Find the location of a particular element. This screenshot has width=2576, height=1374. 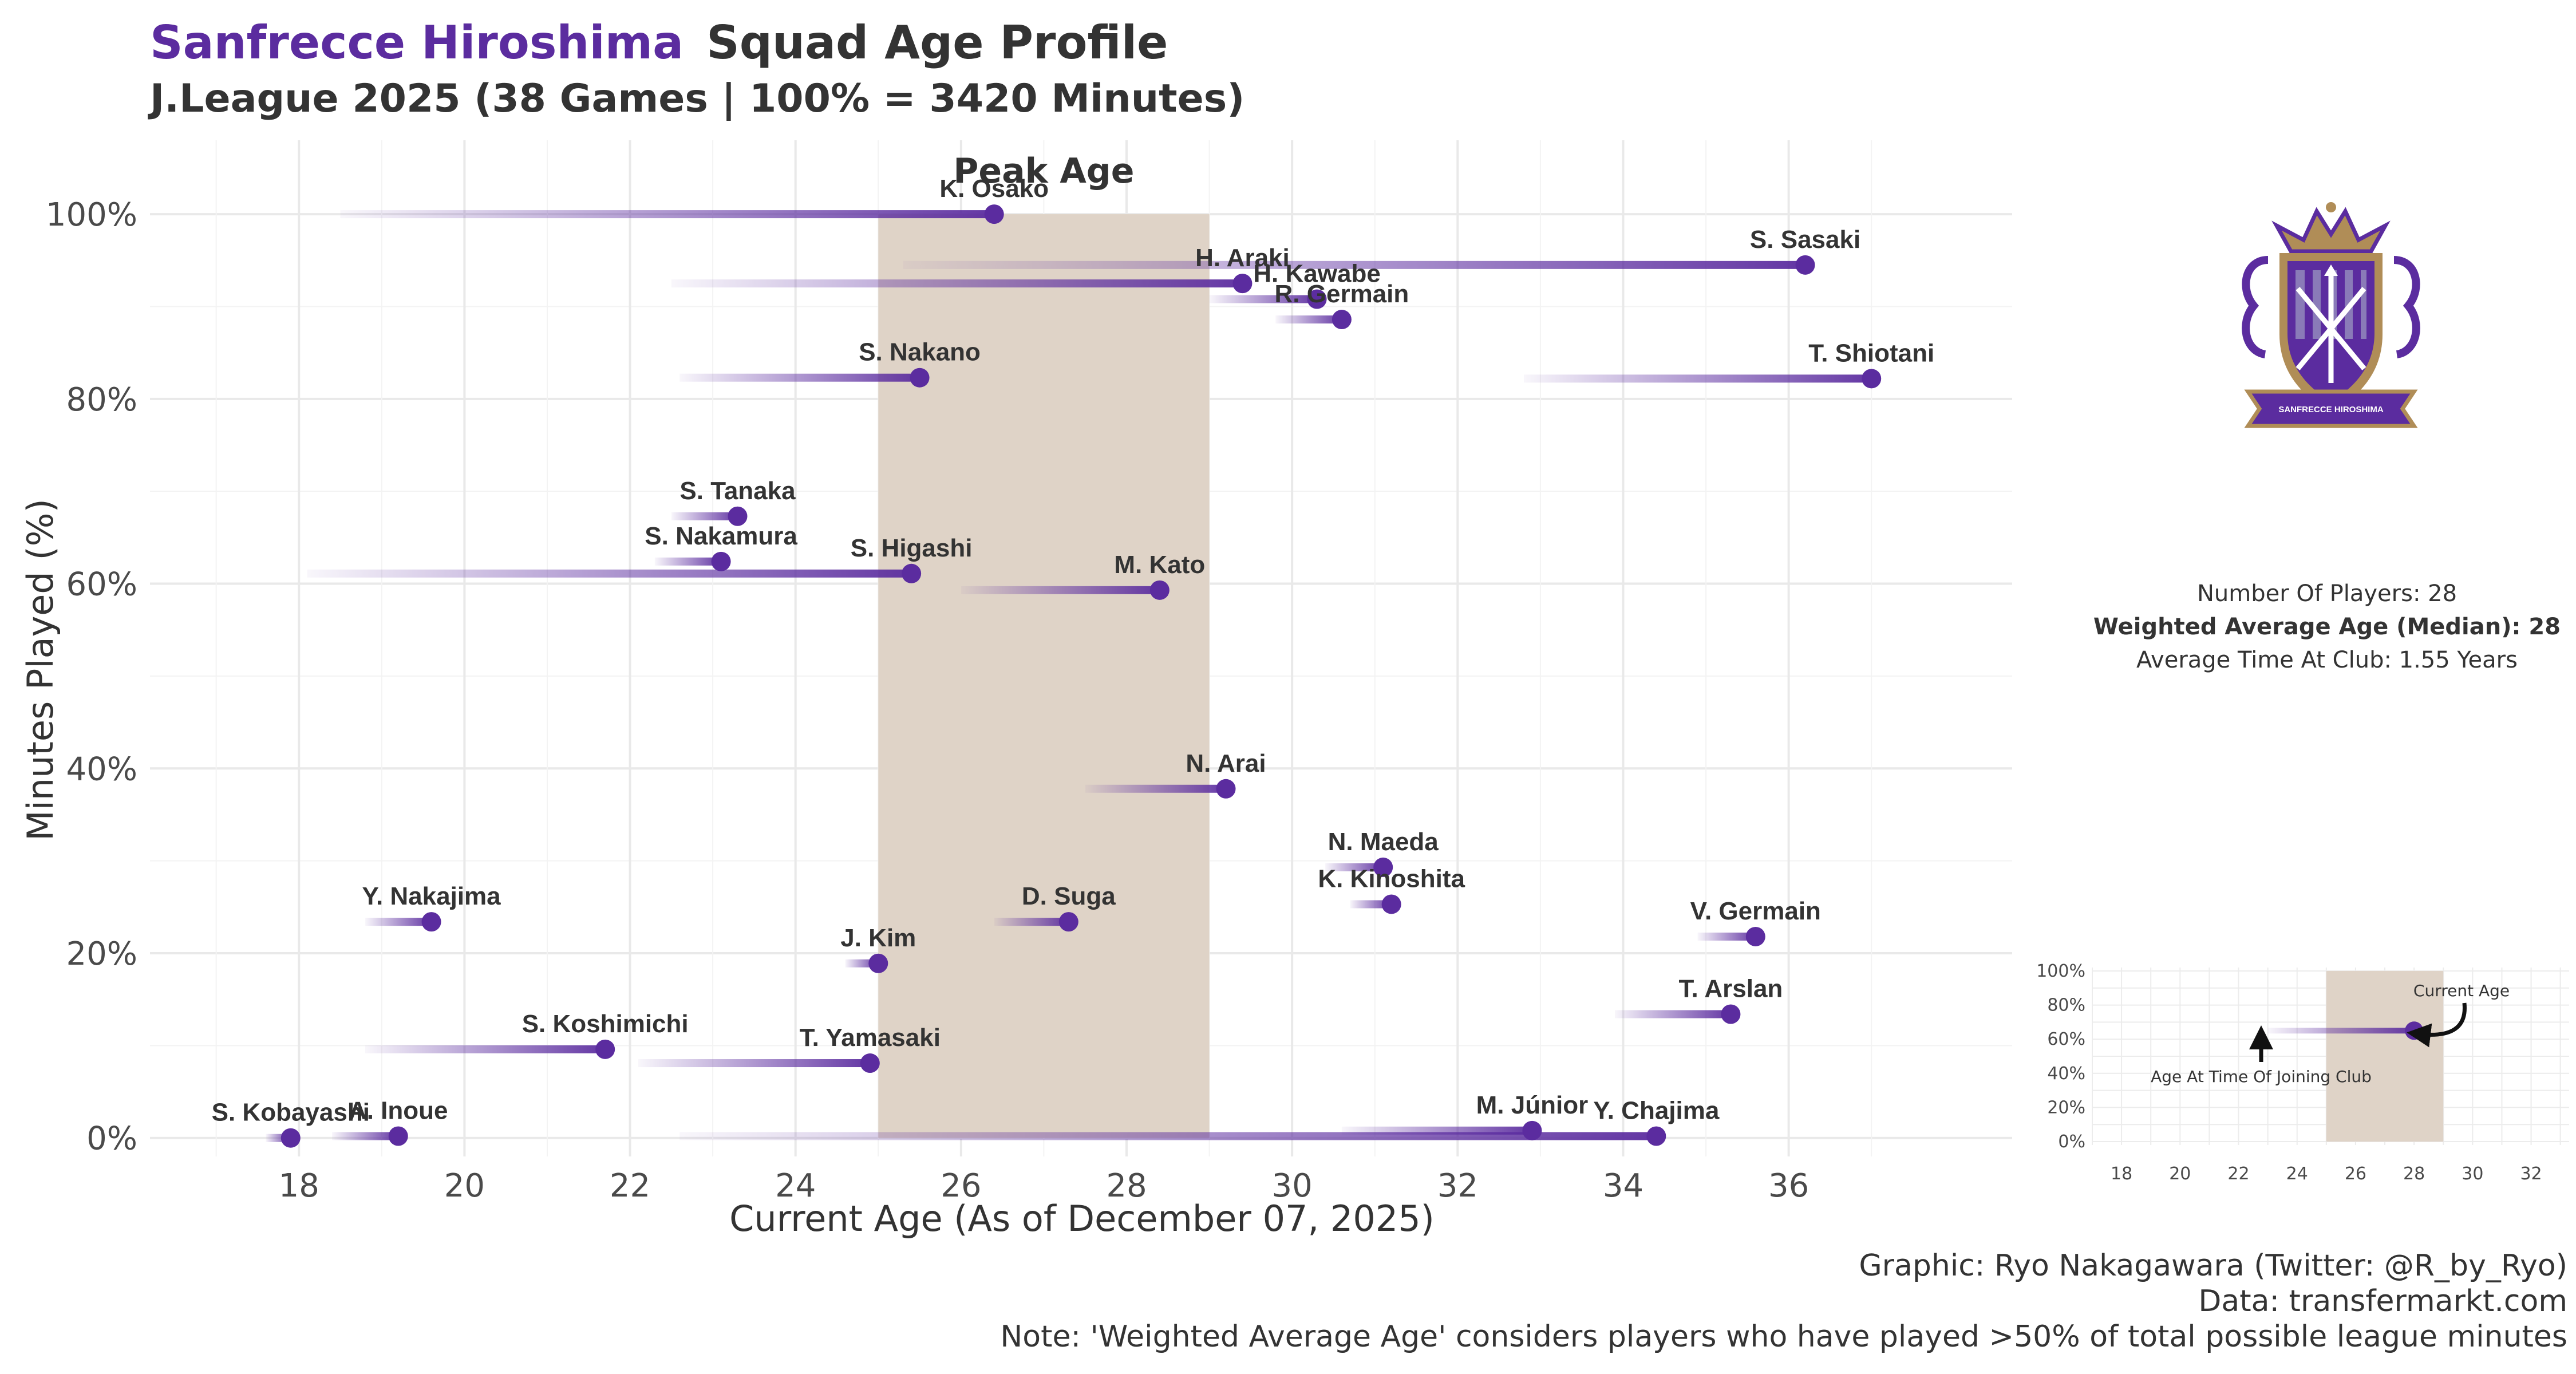

crest-text: SANFRECCE HIROSHIMA is located at coordinates (2331, 409).